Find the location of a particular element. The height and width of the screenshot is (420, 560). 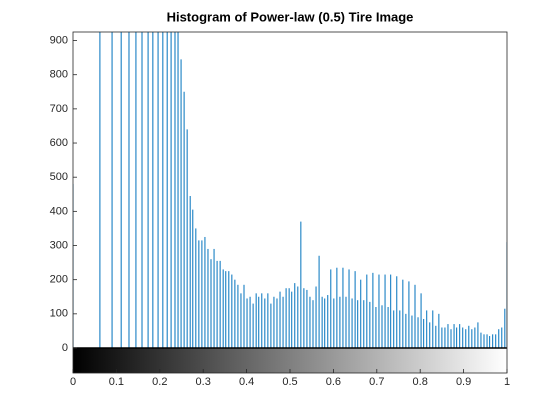

y-tick-label: 300 is located at coordinates (59, 245).